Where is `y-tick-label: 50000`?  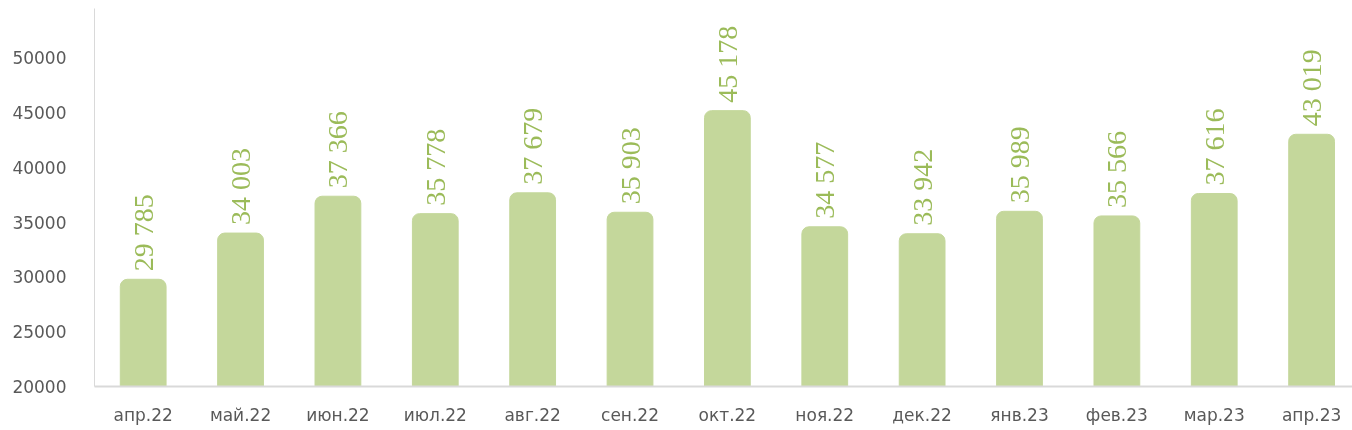
y-tick-label: 50000 is located at coordinates (39, 58).